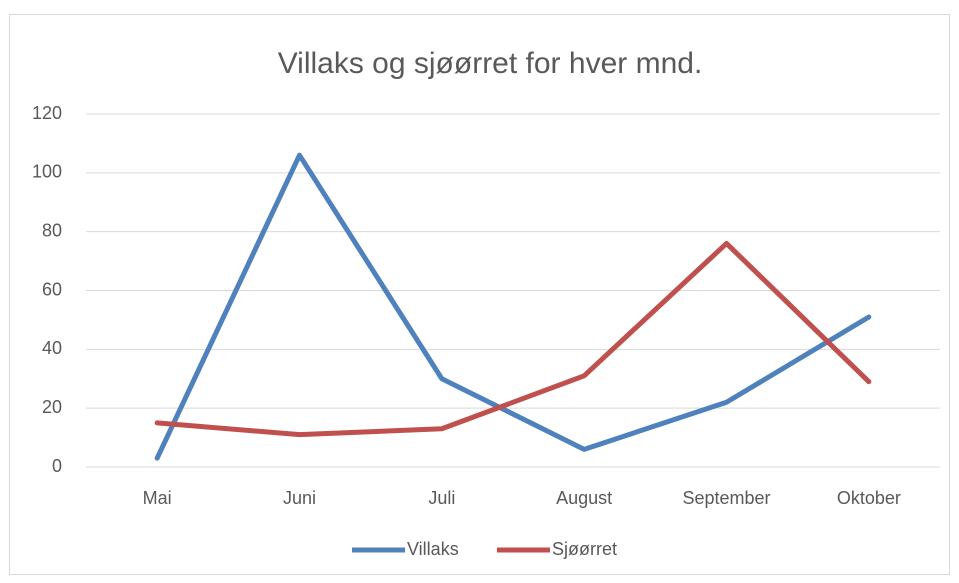 This screenshot has width=959, height=583. I want to click on y-tick-label: 100, so click(47, 172).